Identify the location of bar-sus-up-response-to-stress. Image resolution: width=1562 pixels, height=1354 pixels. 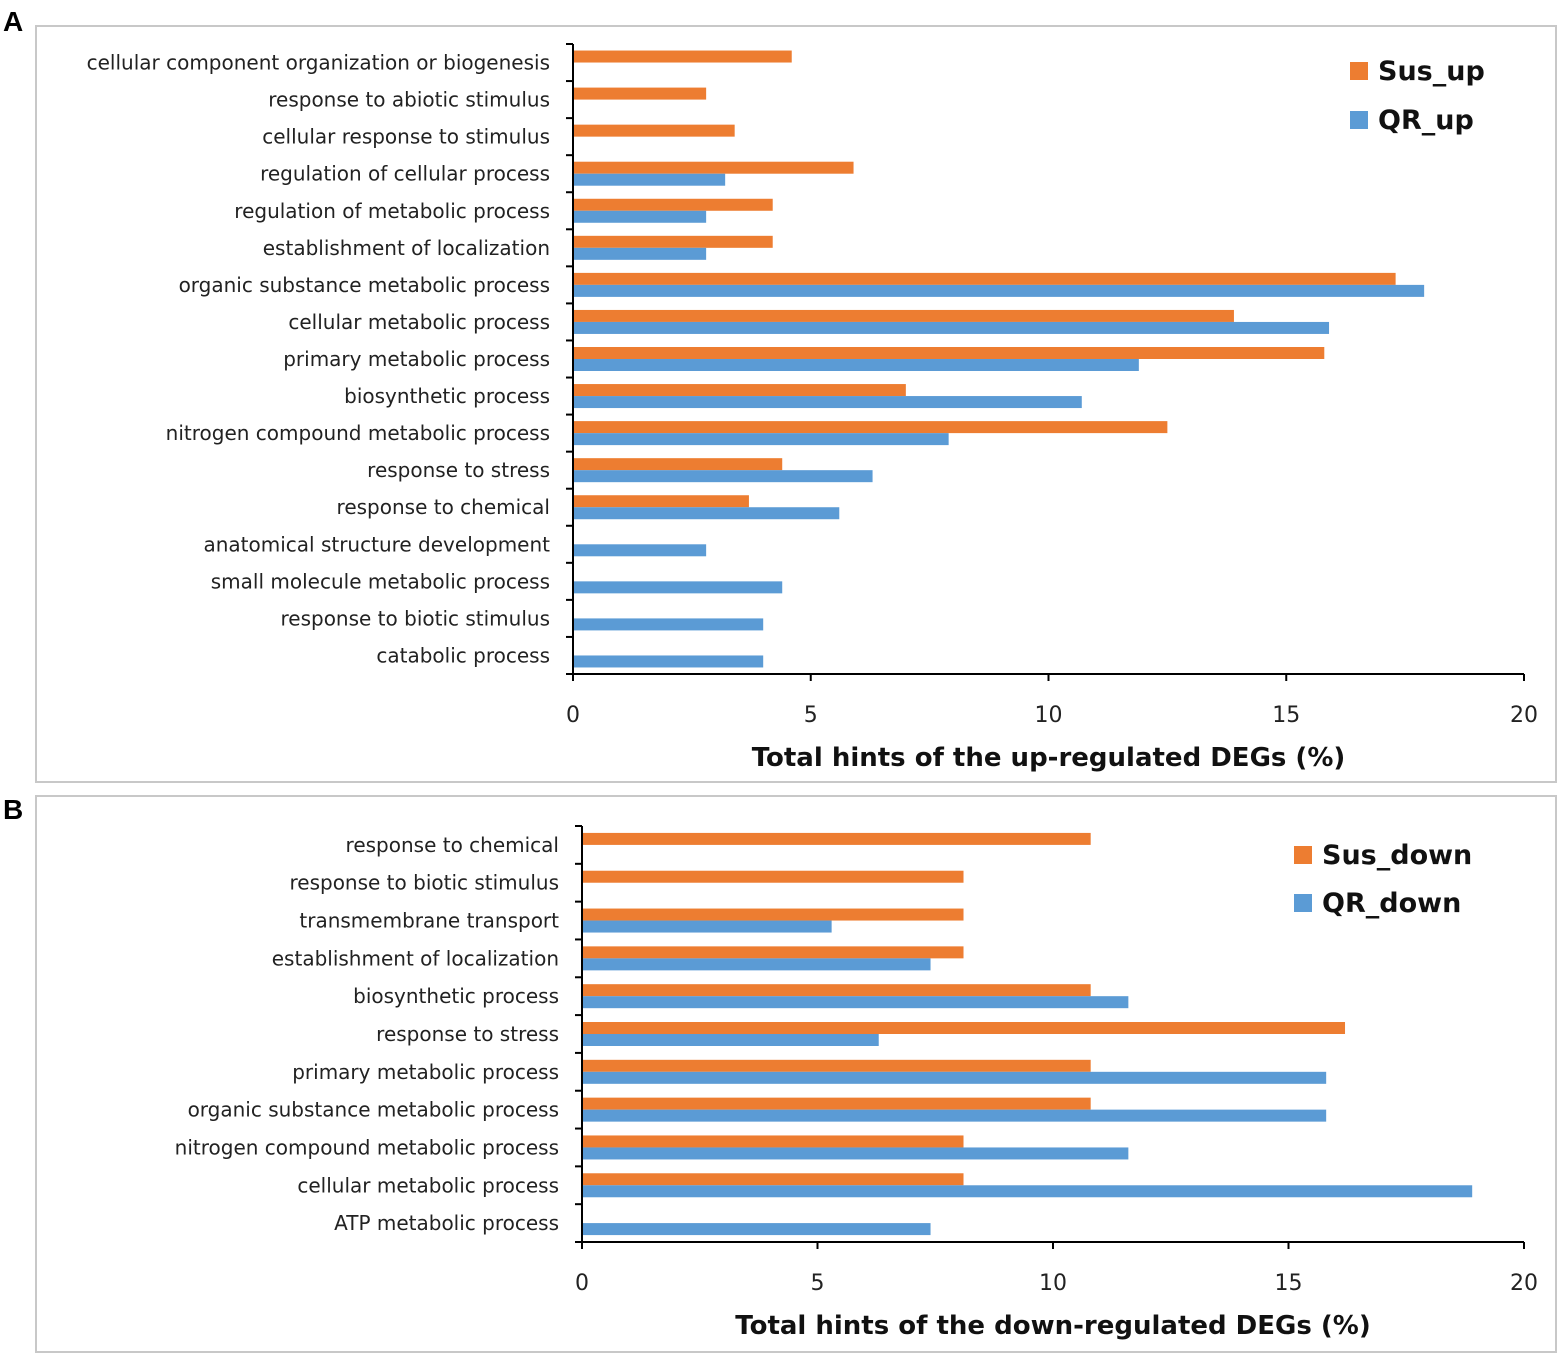
(678, 464).